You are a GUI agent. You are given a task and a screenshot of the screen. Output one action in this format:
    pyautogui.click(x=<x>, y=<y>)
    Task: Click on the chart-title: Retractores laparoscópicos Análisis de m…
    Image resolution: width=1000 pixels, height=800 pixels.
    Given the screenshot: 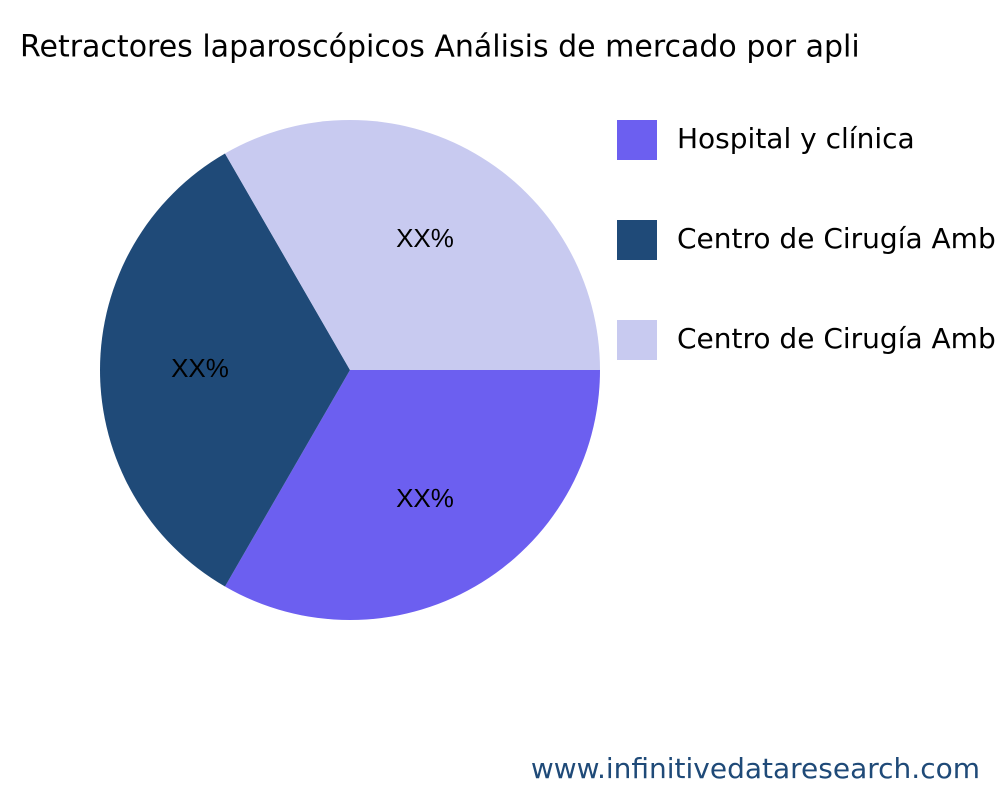 What is the action you would take?
    pyautogui.click(x=440, y=47)
    